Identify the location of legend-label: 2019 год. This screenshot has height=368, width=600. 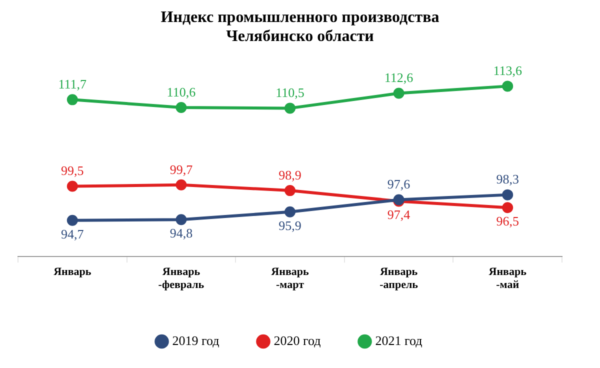
(196, 340).